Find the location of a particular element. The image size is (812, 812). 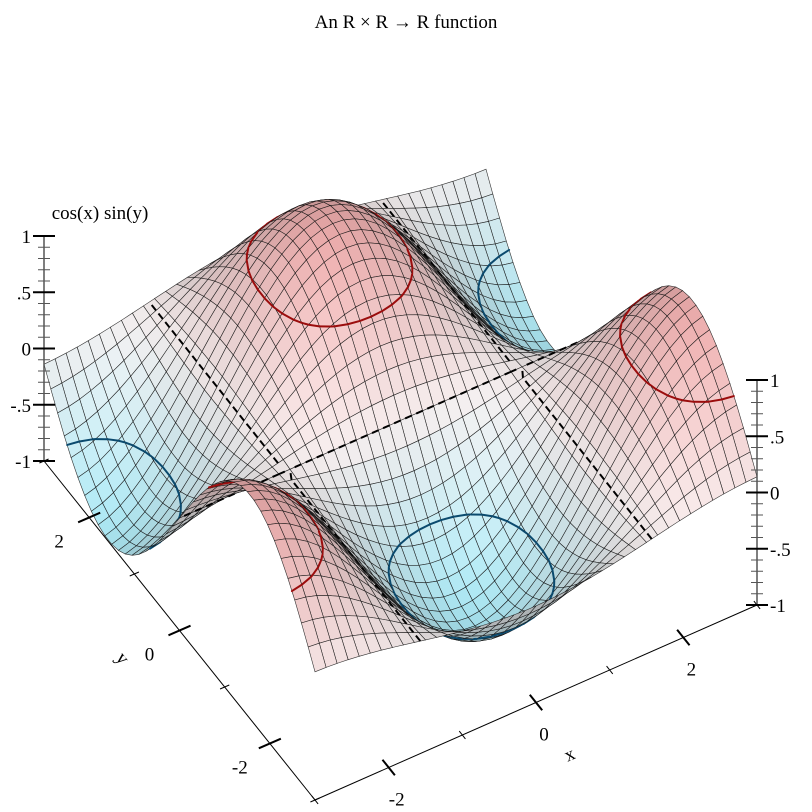

z-axis-label: cos(x) sin(y) is located at coordinates (100, 213).